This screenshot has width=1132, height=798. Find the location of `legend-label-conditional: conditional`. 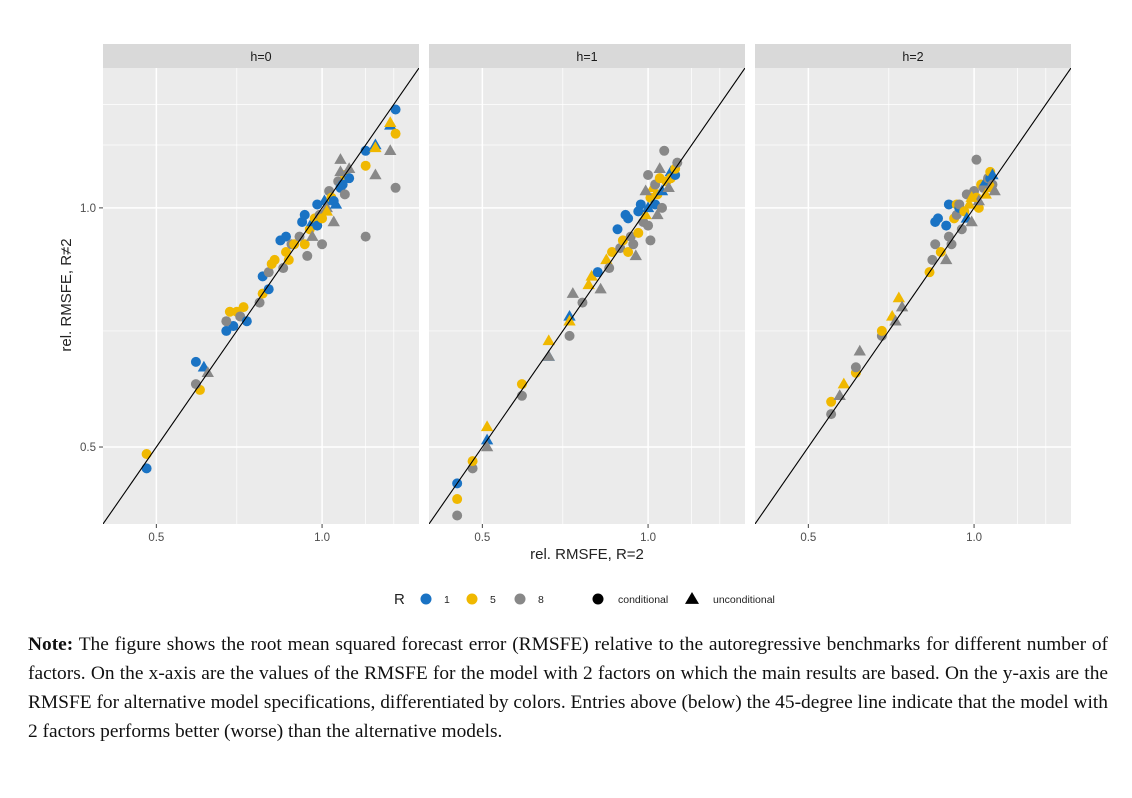

legend-label-conditional: conditional is located at coordinates (643, 600).